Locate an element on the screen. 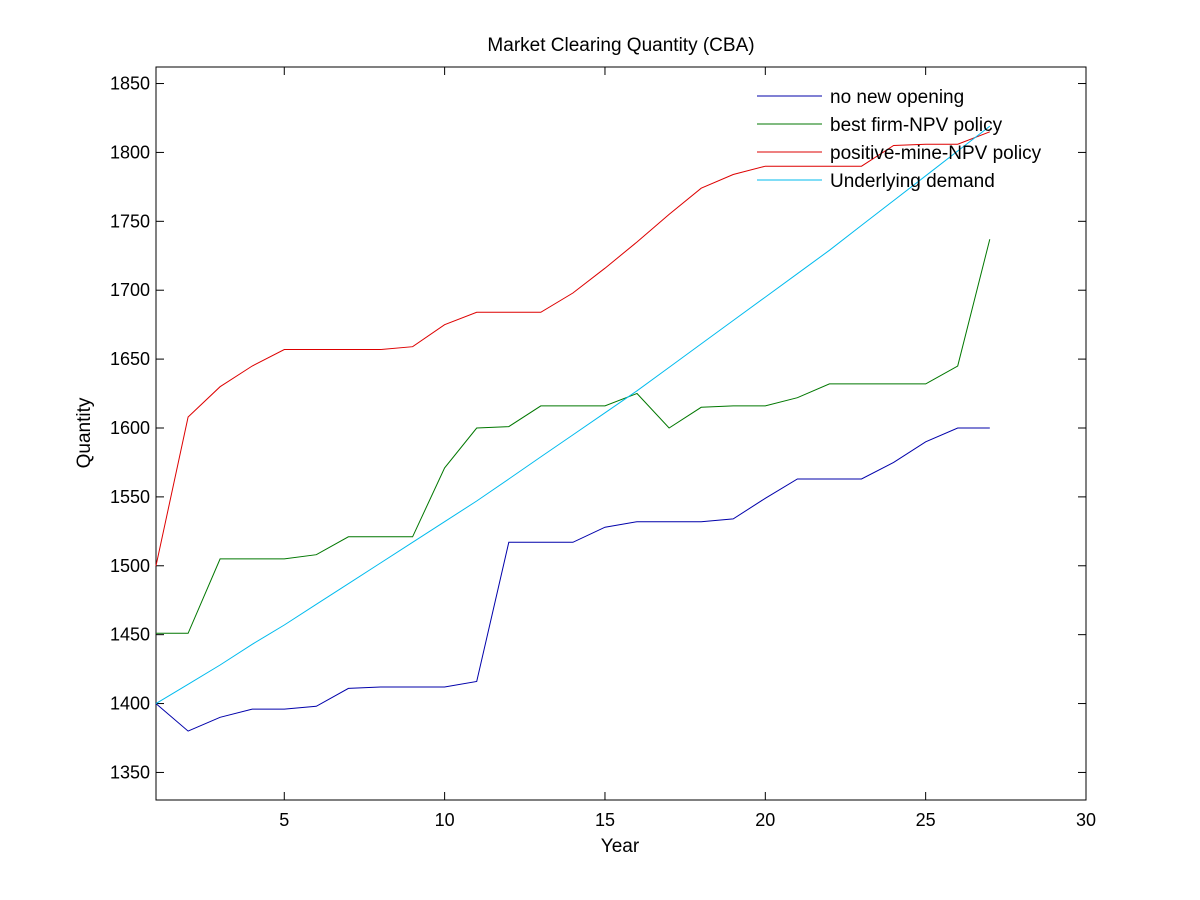  y-tick-label: 1850 is located at coordinates (130, 84).